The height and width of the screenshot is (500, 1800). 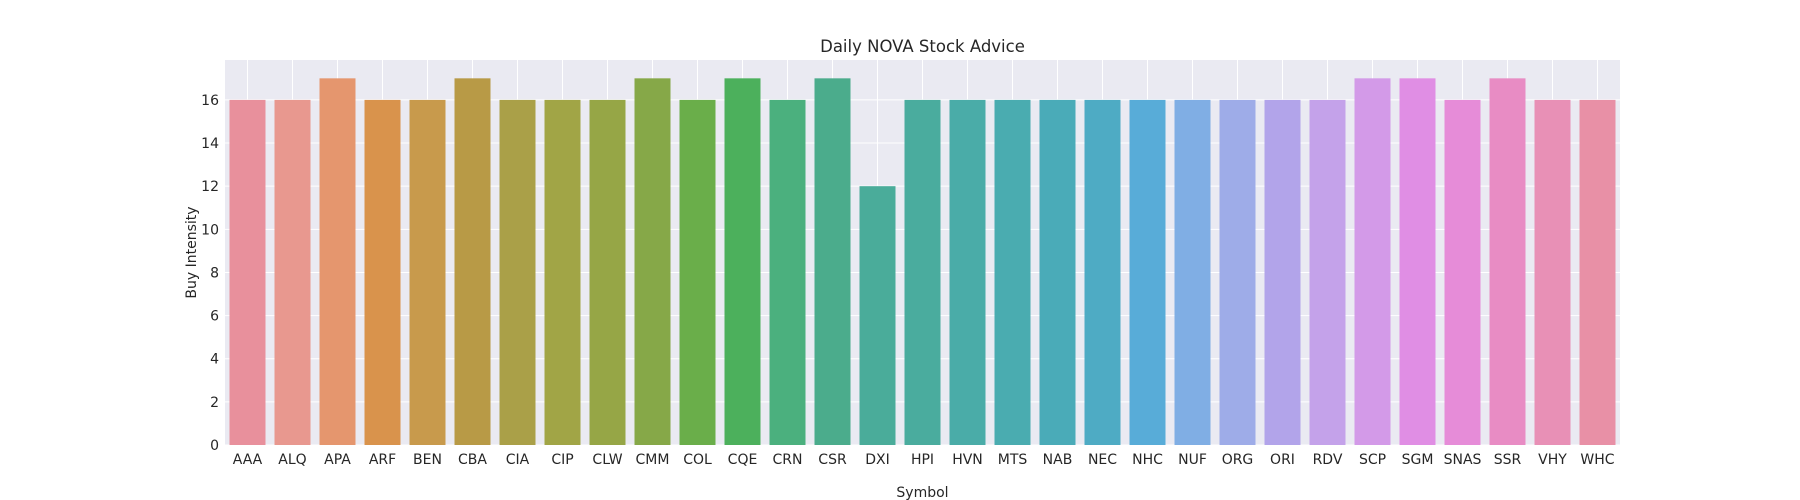 I want to click on y-tick-label: 0, so click(x=214, y=446).